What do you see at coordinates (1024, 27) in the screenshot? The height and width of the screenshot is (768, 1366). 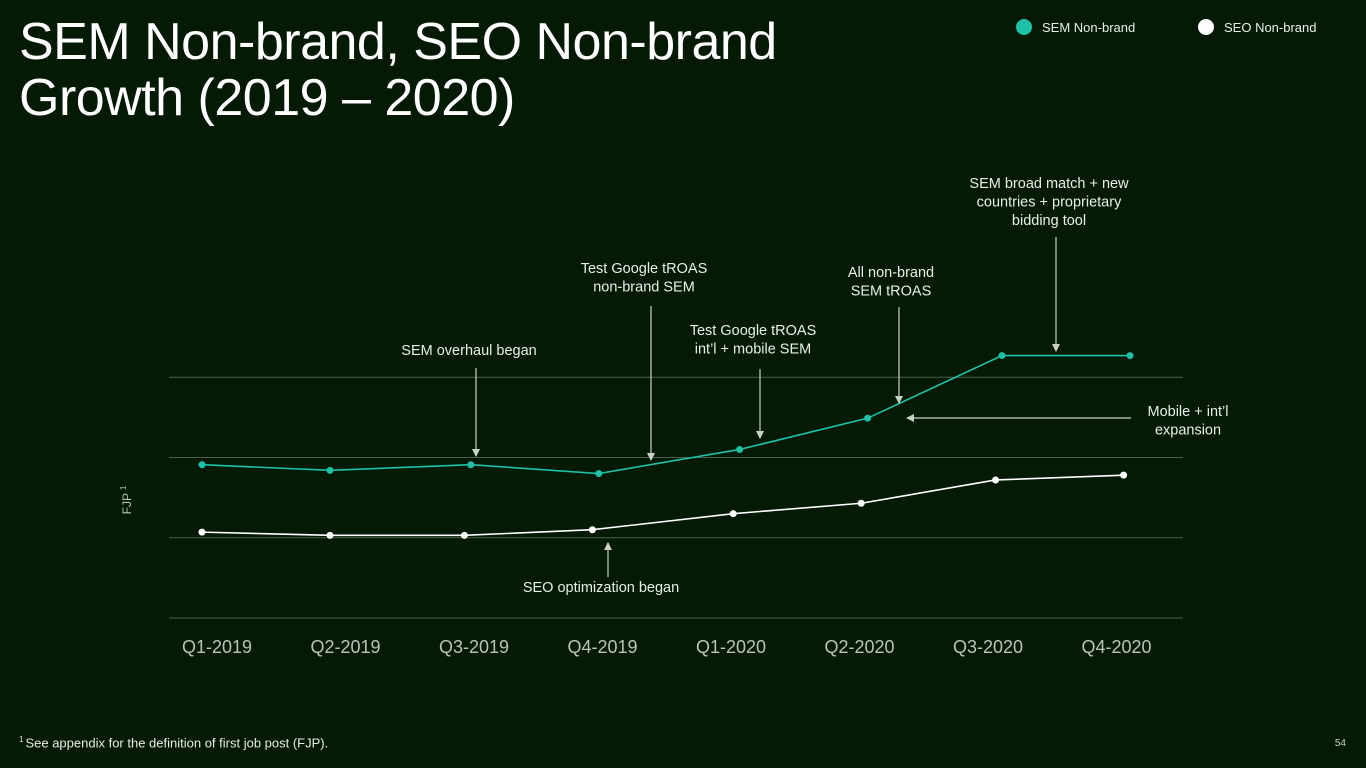 I see `legend-swatch-sem` at bounding box center [1024, 27].